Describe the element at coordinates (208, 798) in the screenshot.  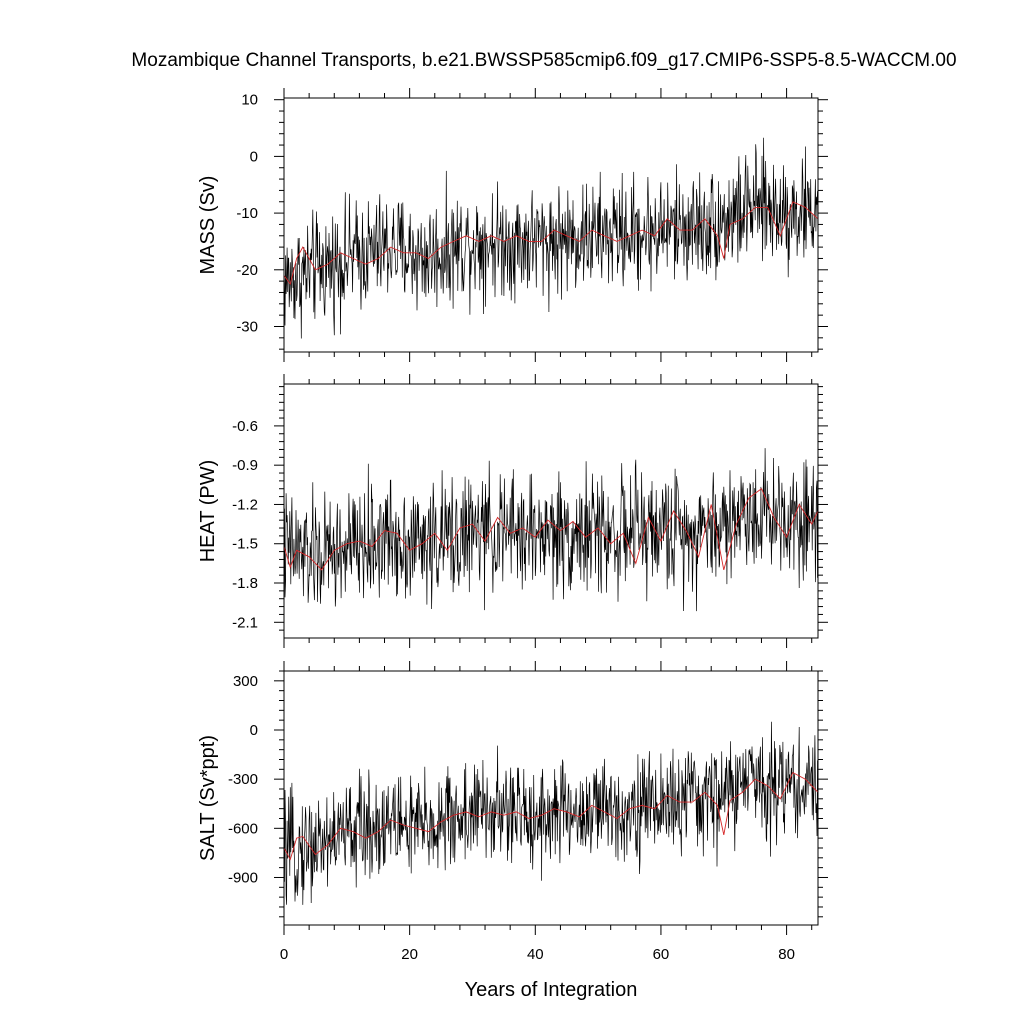
I see `y-axis-title: SALT (Sv*ppt)` at that location.